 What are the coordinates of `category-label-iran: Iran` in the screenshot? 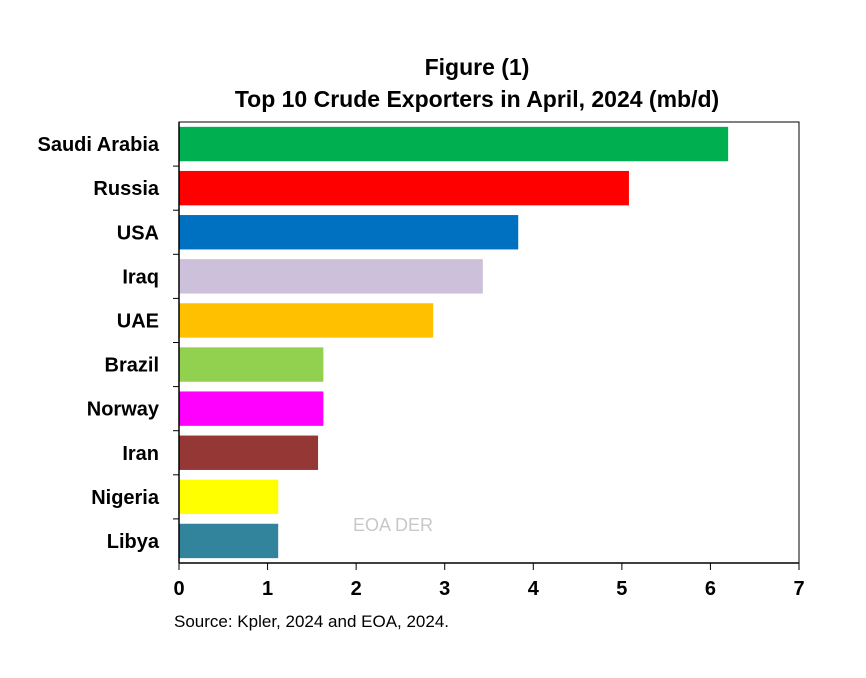 It's located at (140, 454).